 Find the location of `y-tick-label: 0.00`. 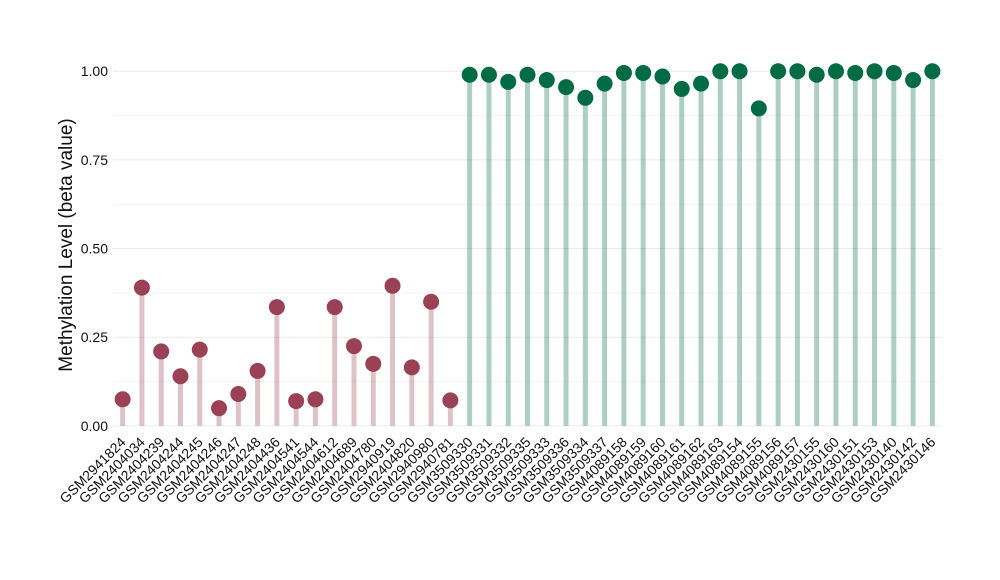

y-tick-label: 0.00 is located at coordinates (94, 426).